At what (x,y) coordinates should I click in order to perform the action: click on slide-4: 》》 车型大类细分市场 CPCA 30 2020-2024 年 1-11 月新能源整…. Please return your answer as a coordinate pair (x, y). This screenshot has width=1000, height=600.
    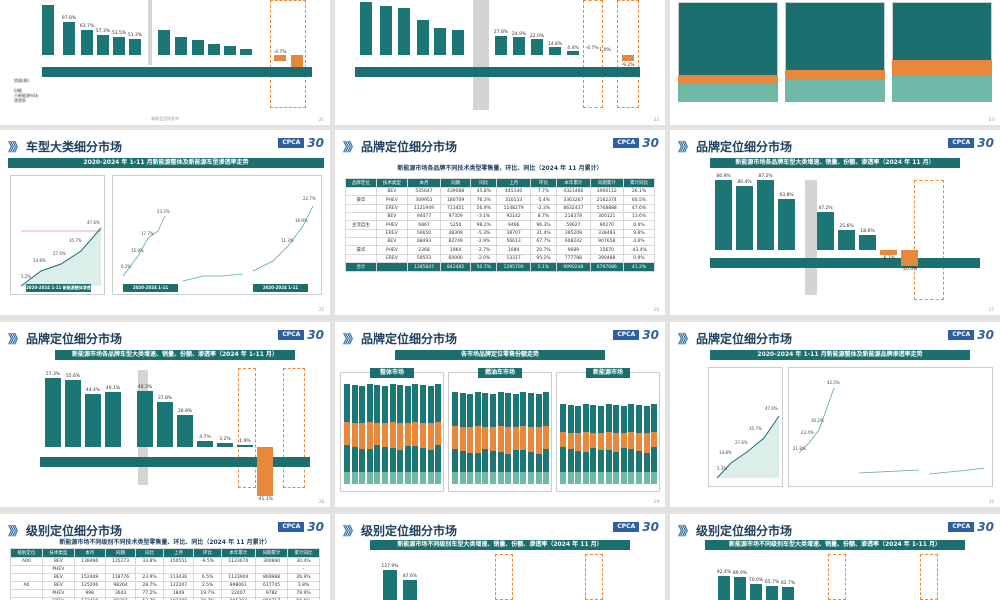
    Looking at the image, I should click on (165, 222).